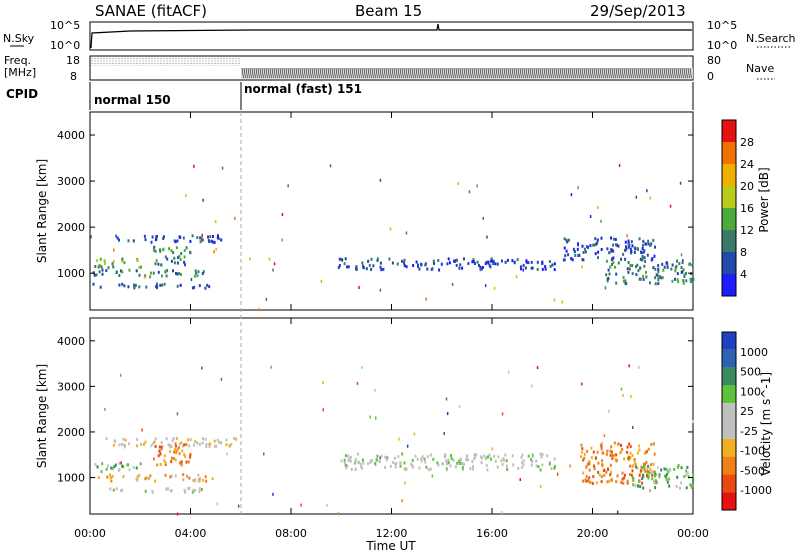  Describe the element at coordinates (390, 546) in the screenshot. I see `x-axis-label: Time UT` at that location.